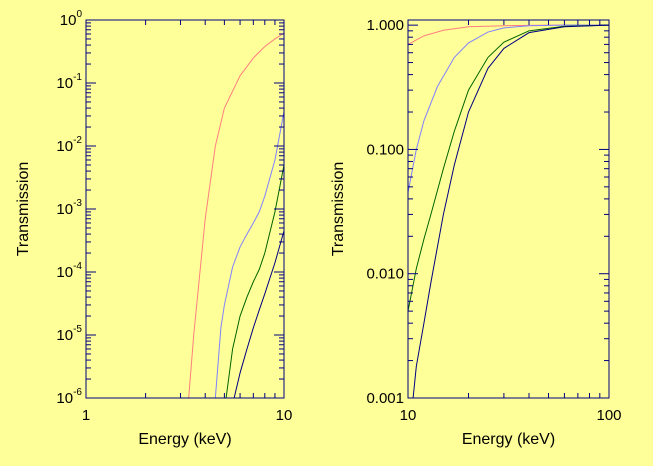  I want to click on y-tick-label: 0.100, so click(385, 149).